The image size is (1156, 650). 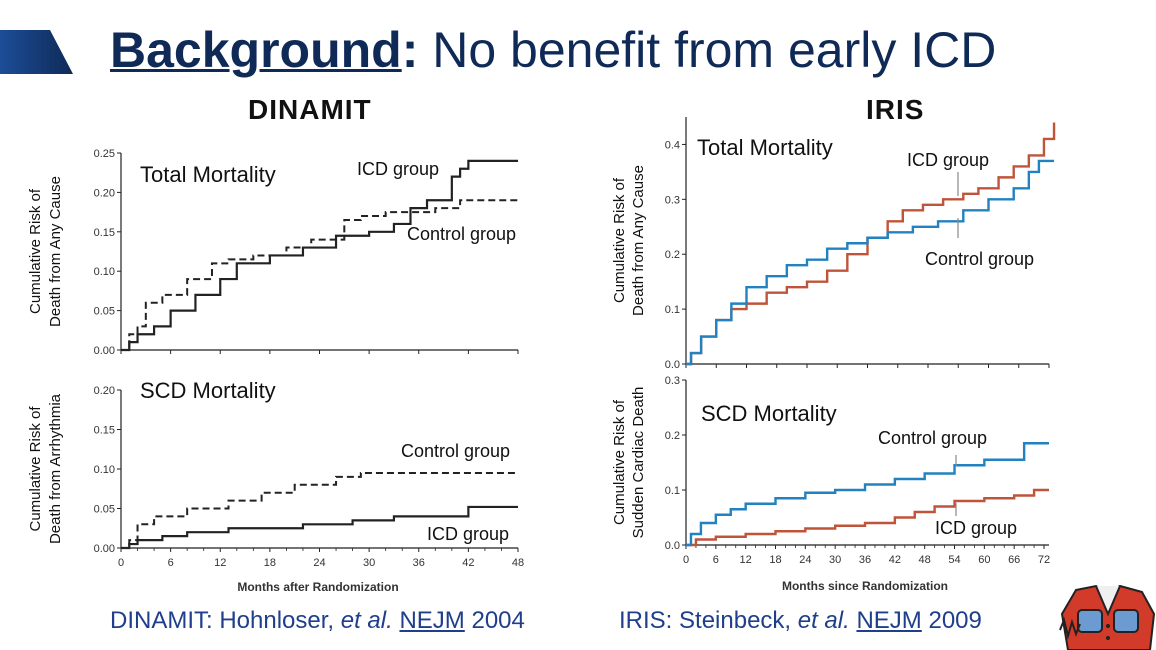 I want to click on iris_scd-xtick-label: 12, so click(x=746, y=560).